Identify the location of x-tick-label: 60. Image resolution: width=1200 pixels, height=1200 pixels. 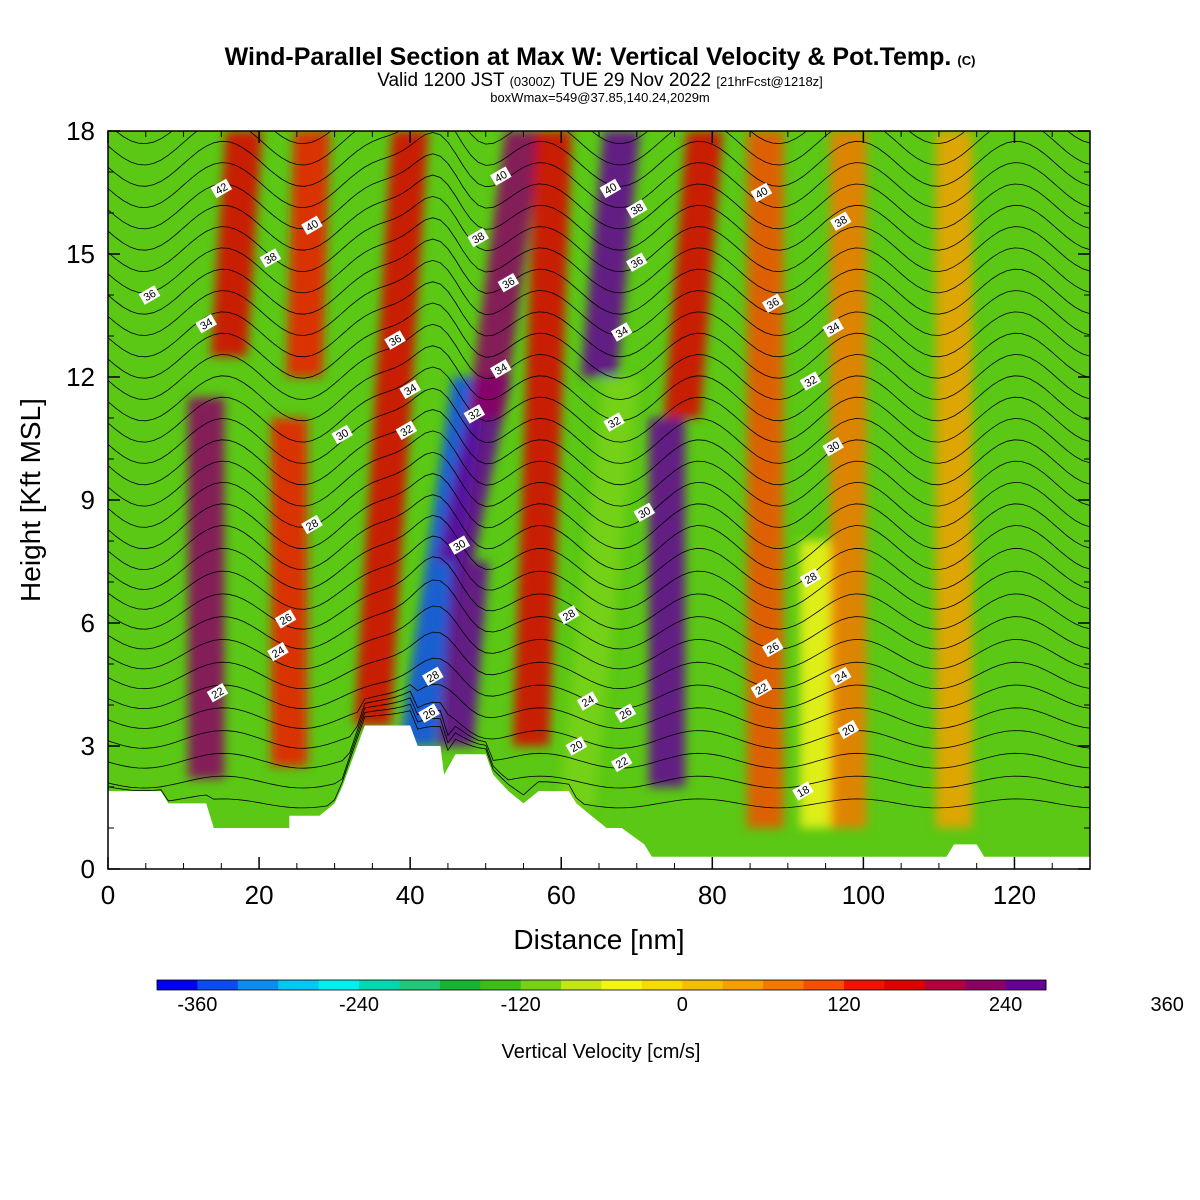
(561, 895).